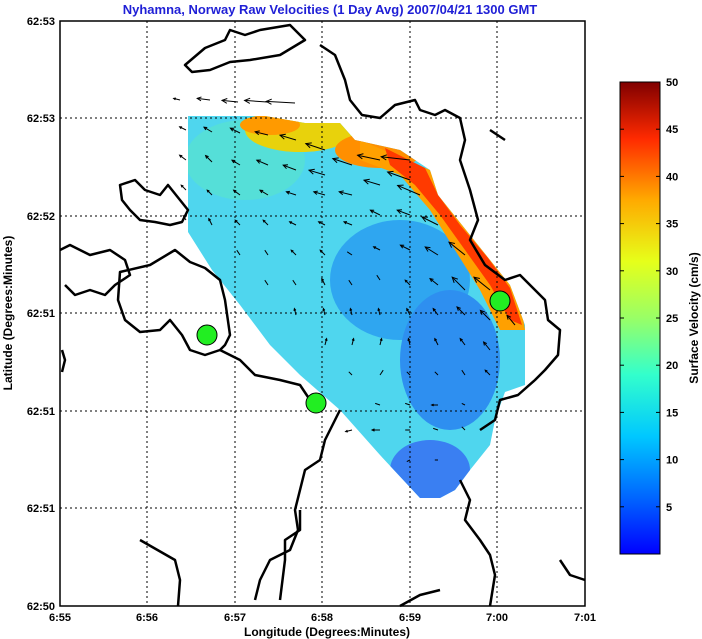  Describe the element at coordinates (585, 618) in the screenshot. I see `x-tick-label: 7:01` at that location.